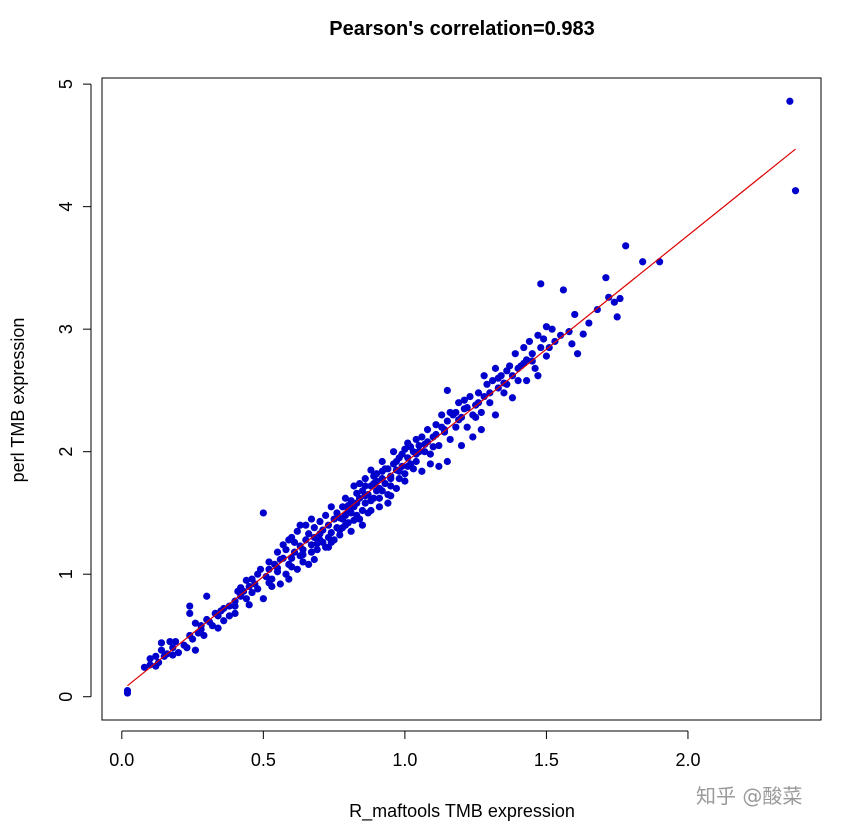 This screenshot has width=847, height=829. I want to click on chart-title: Pearson's correlation=0.983, so click(461, 29).